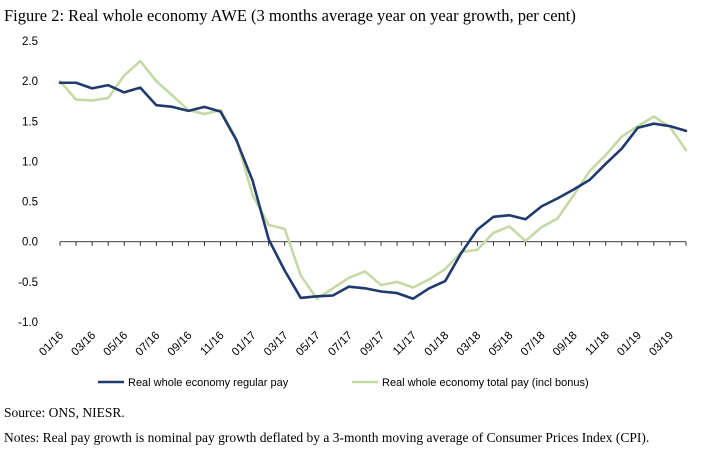  Describe the element at coordinates (372, 344) in the screenshot. I see `x-tick-label: 09/17` at that location.